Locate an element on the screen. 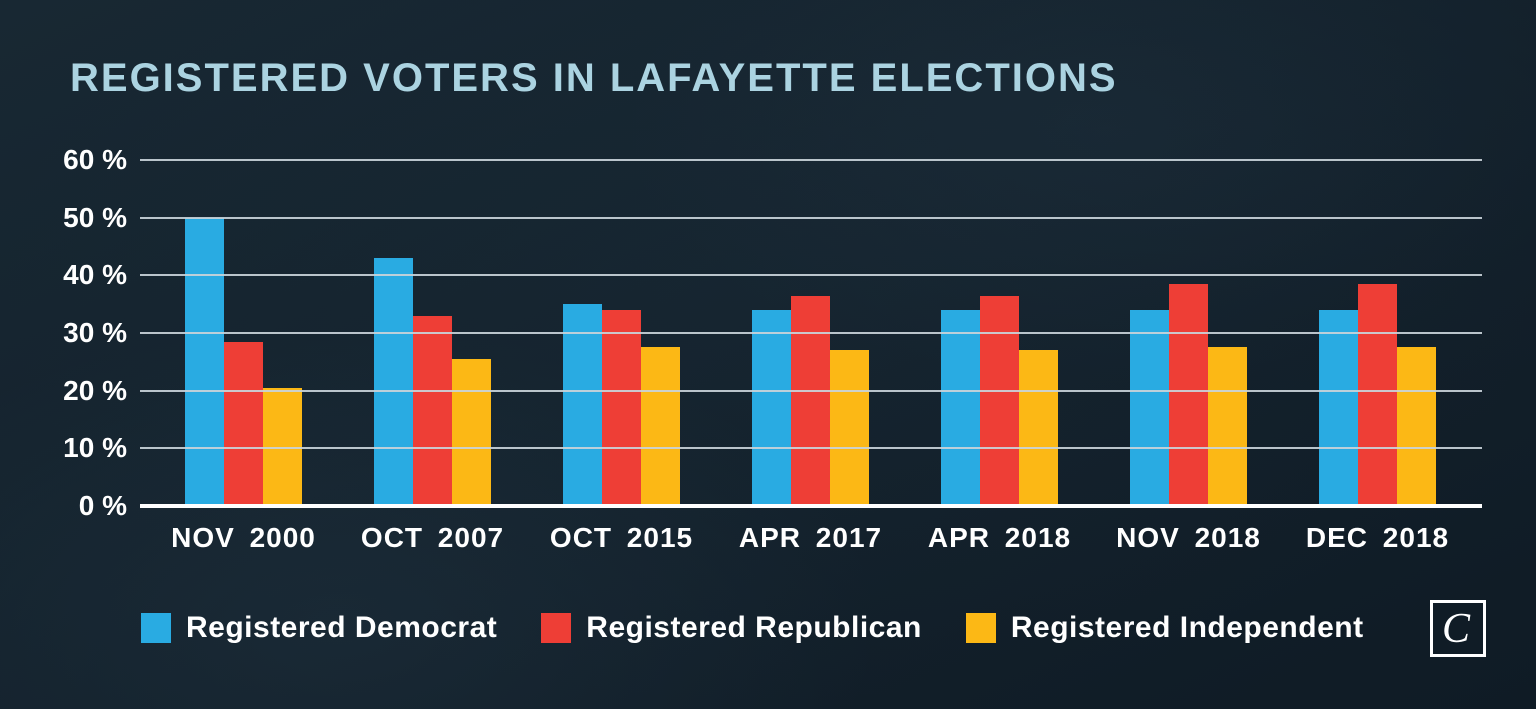 The height and width of the screenshot is (709, 1536). y-tick-label: 0 % is located at coordinates (102, 505).